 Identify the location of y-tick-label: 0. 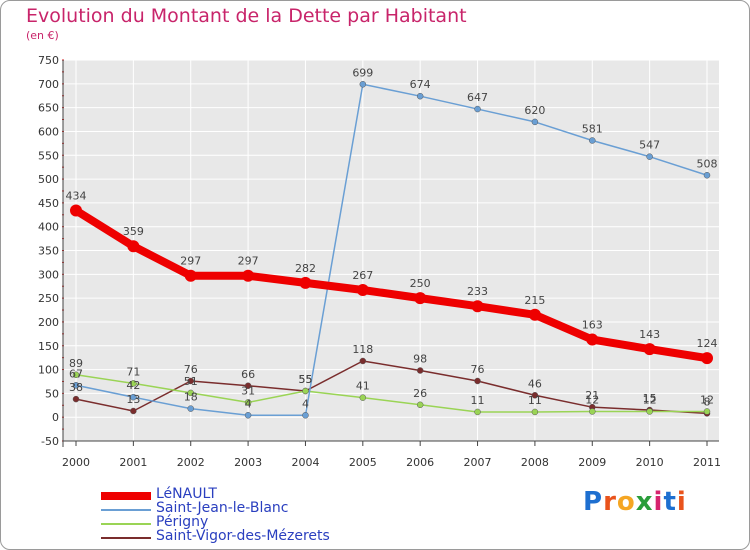
(55, 417).